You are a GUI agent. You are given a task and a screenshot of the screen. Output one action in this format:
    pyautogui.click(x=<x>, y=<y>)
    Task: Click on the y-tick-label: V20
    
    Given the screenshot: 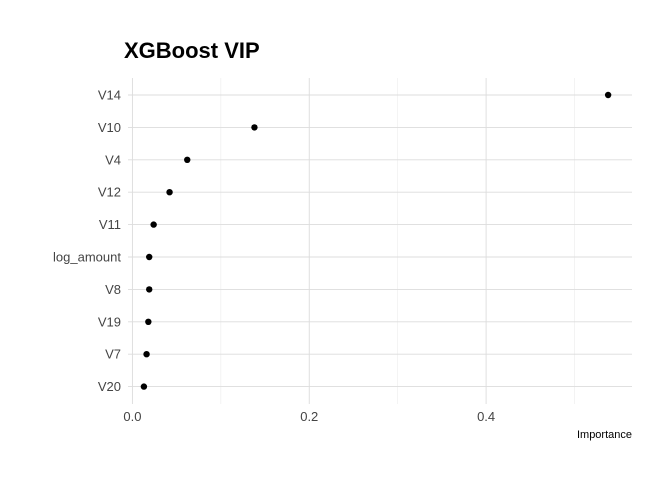 What is the action you would take?
    pyautogui.click(x=109, y=386)
    